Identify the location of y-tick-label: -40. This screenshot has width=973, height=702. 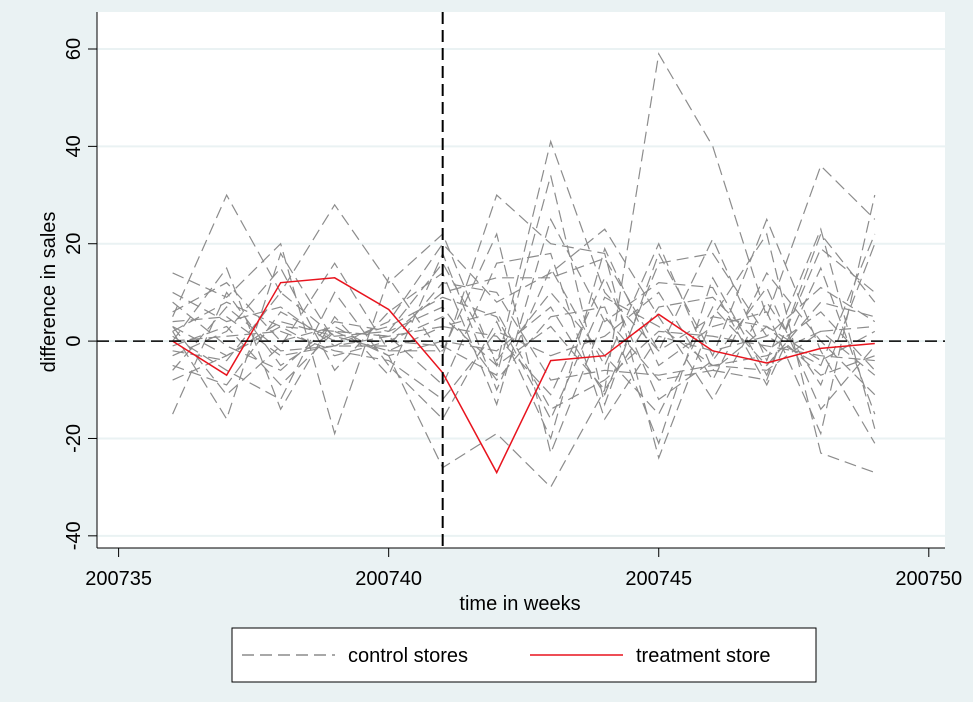
(74, 535).